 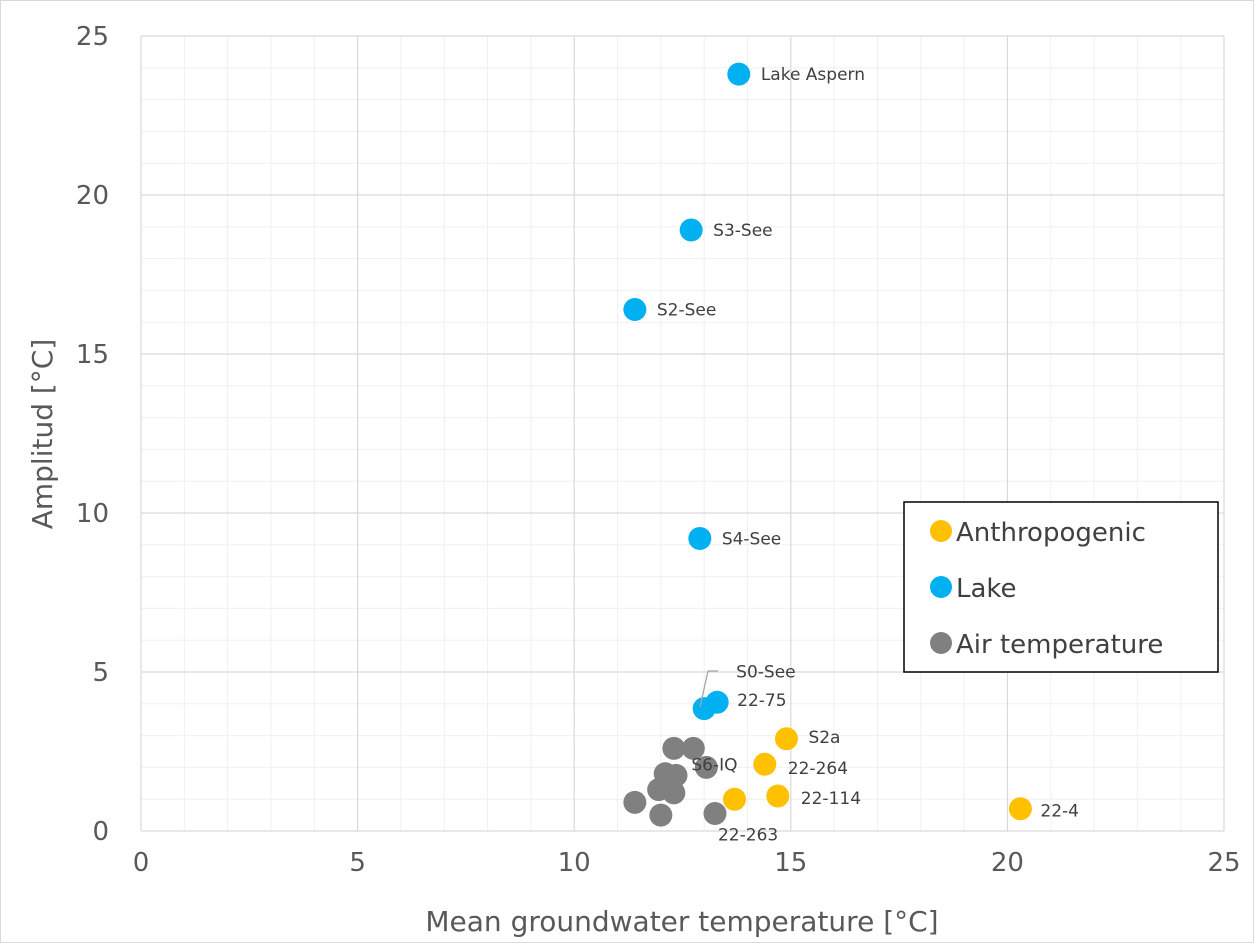 What do you see at coordinates (742, 231) in the screenshot?
I see `data-label: S3-See` at bounding box center [742, 231].